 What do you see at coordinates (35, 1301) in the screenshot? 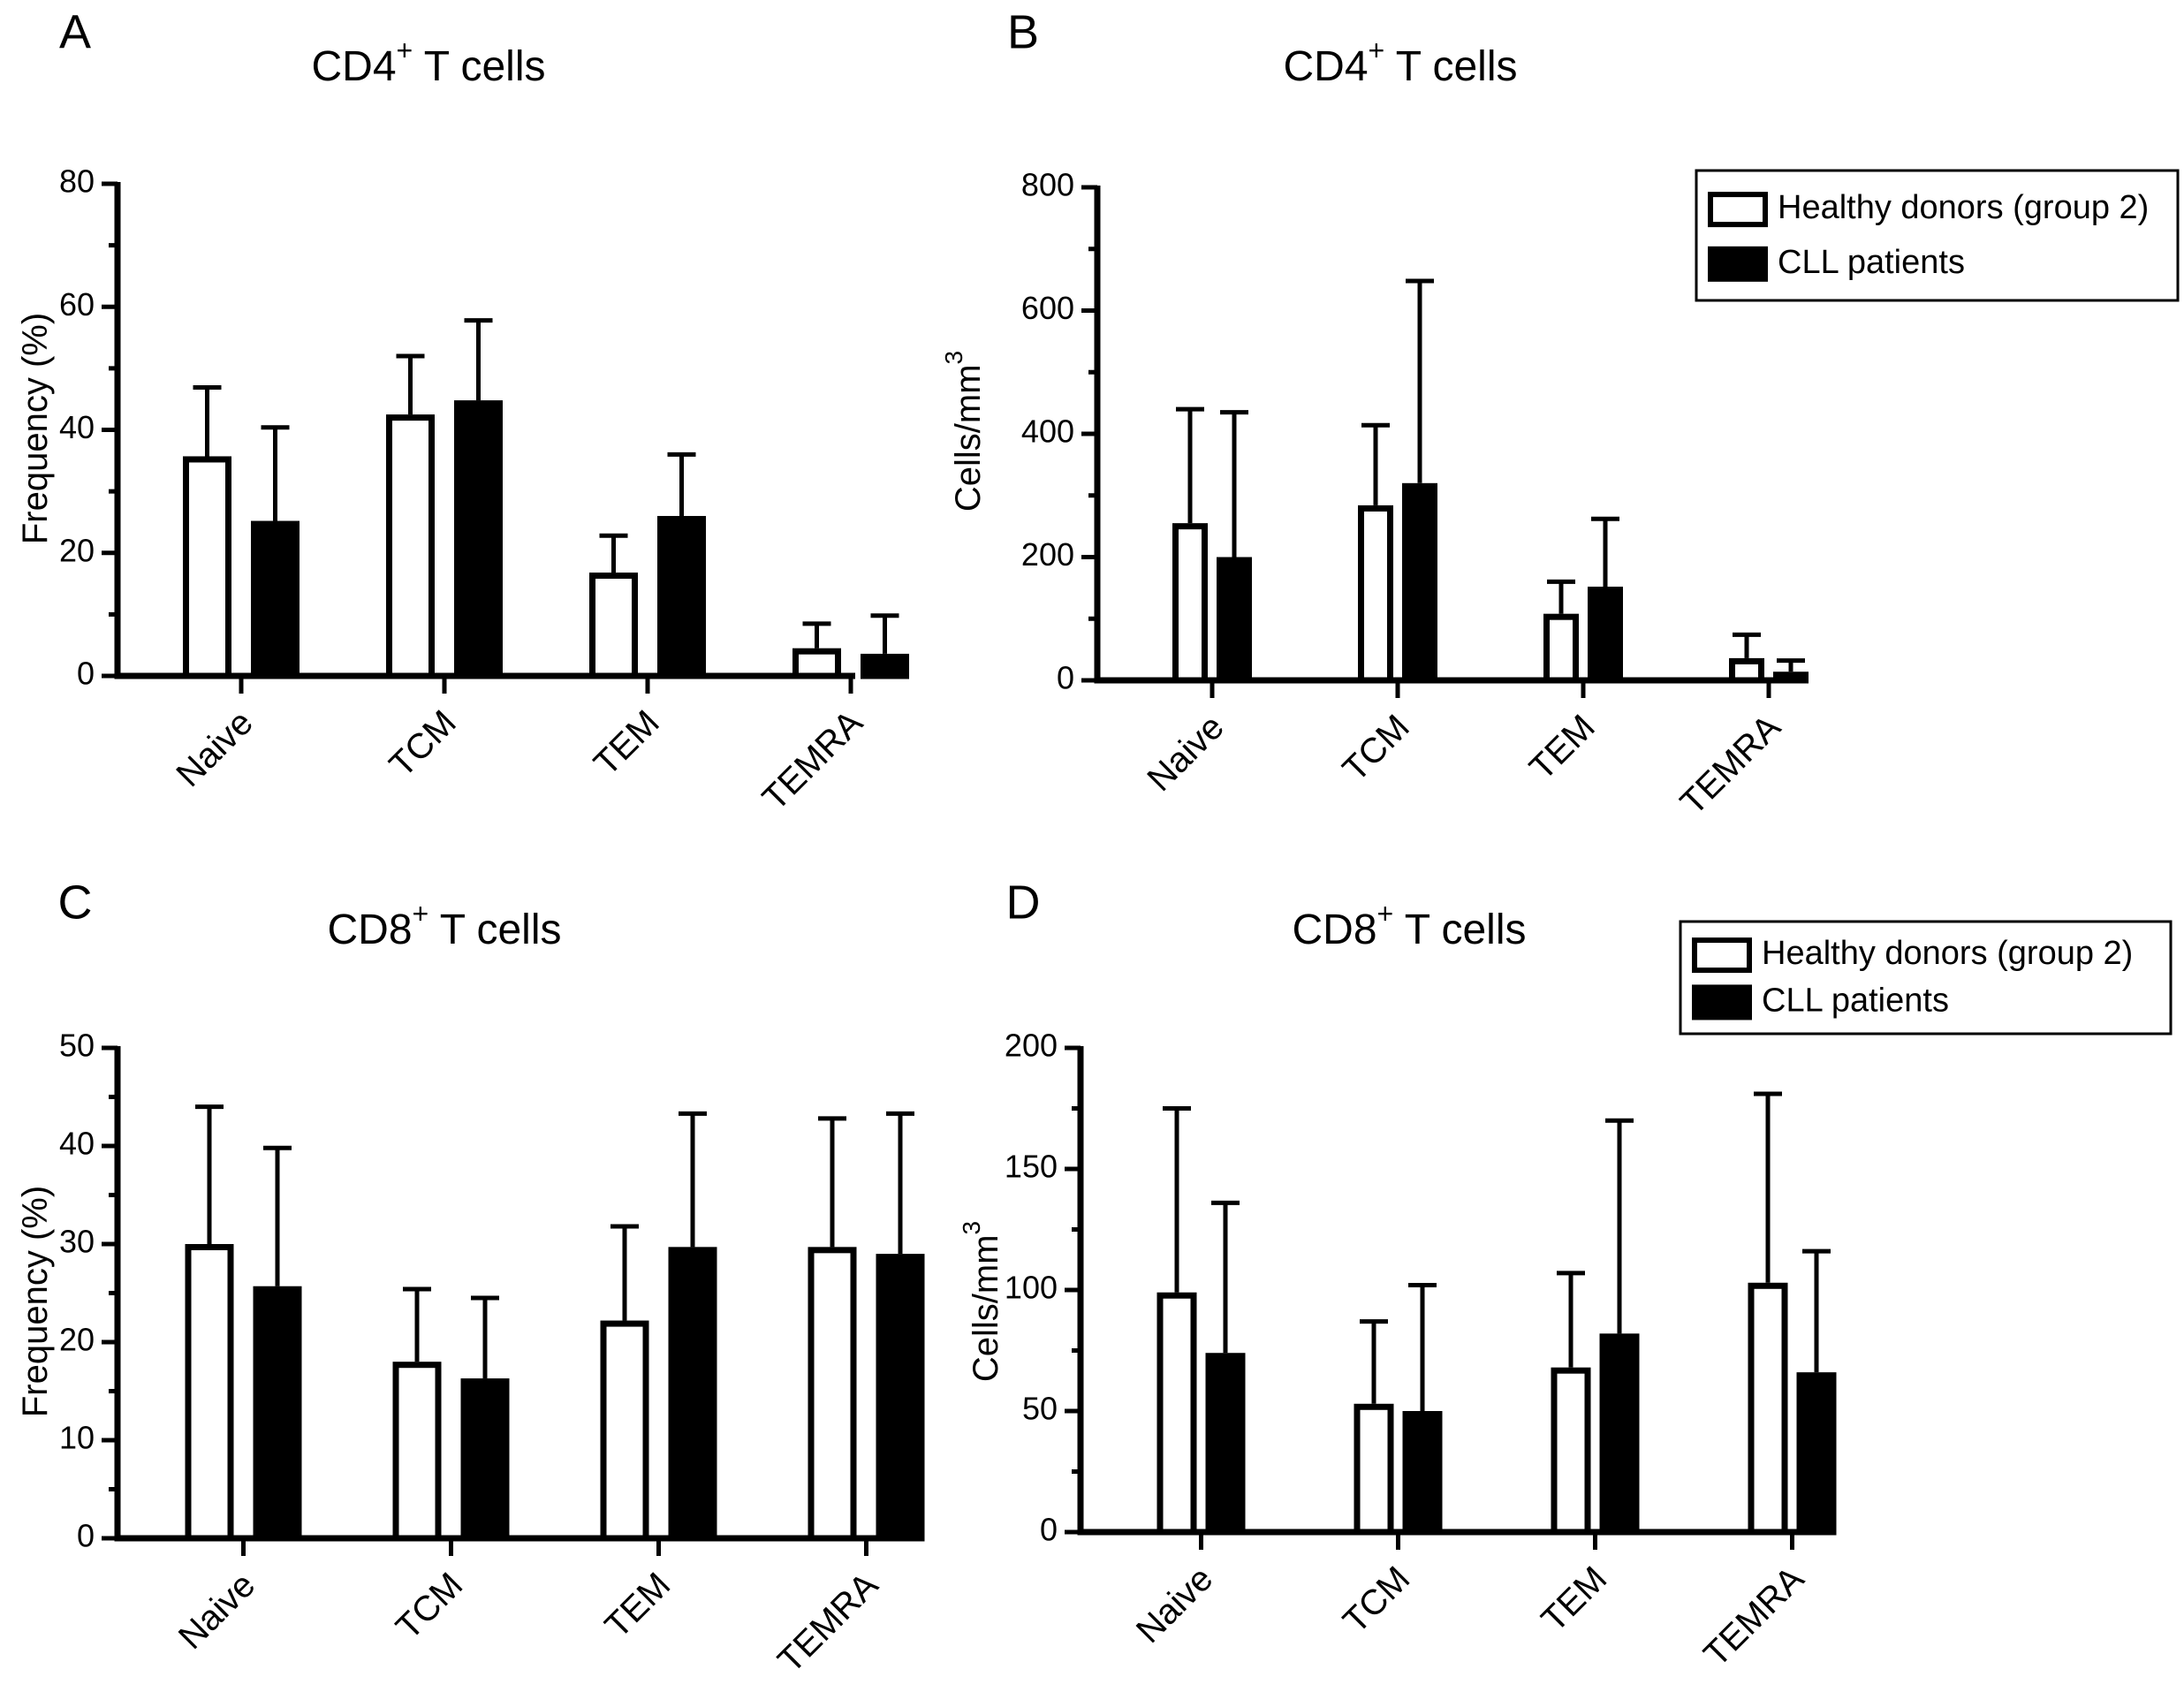
I see `y-axis-label-main: Frequency (%)` at bounding box center [35, 1301].